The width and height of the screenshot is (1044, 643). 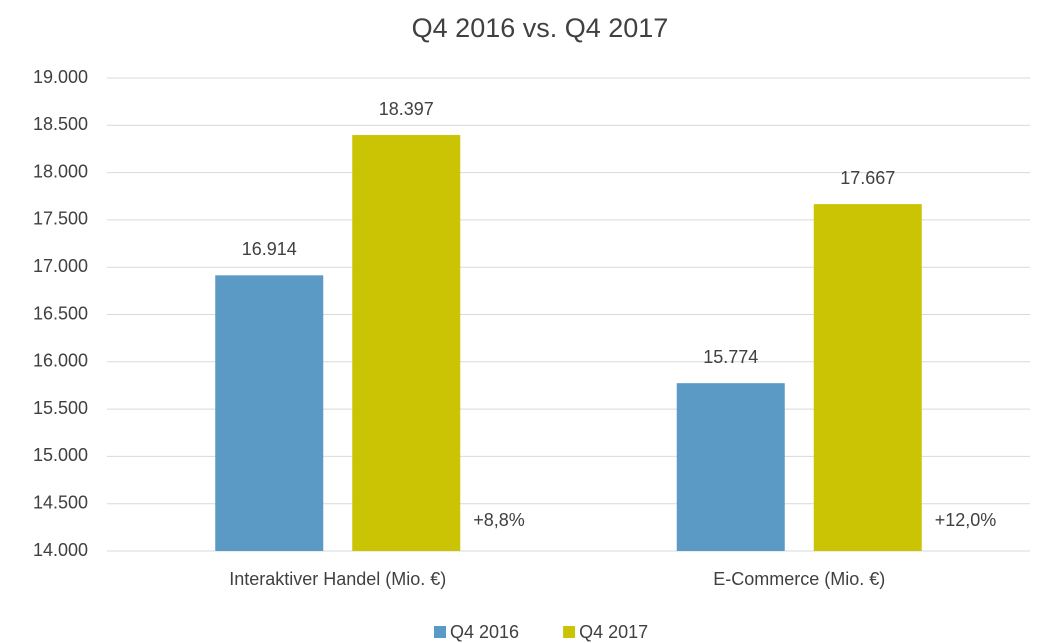 I want to click on y-tick-label: 18.500, so click(x=60, y=124).